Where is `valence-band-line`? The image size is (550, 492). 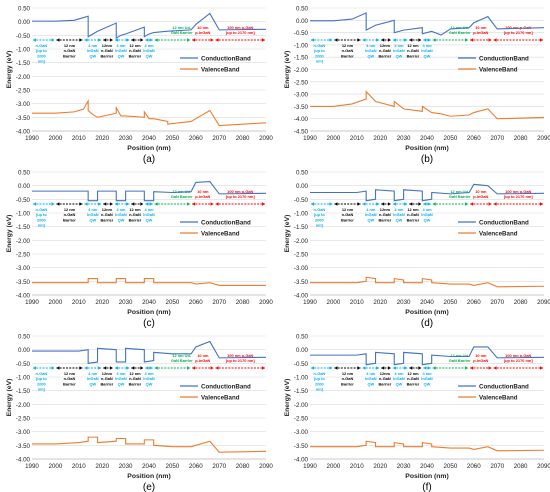 valence-band-line is located at coordinates (149, 112).